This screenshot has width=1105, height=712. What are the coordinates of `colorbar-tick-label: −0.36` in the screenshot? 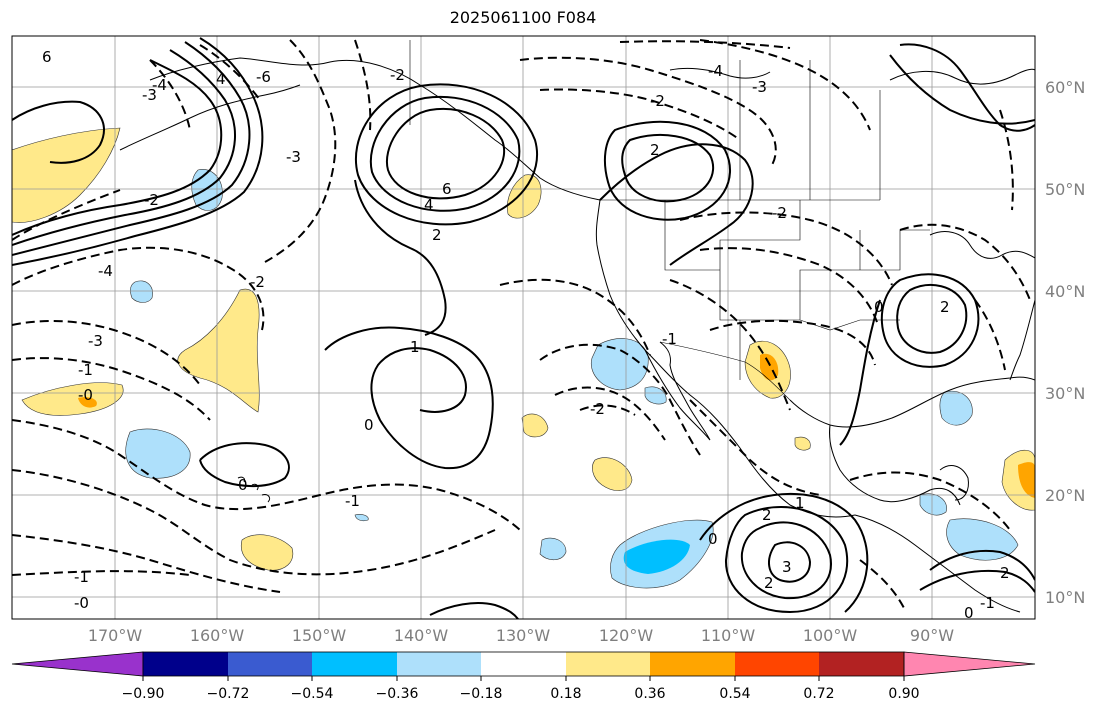 It's located at (397, 694).